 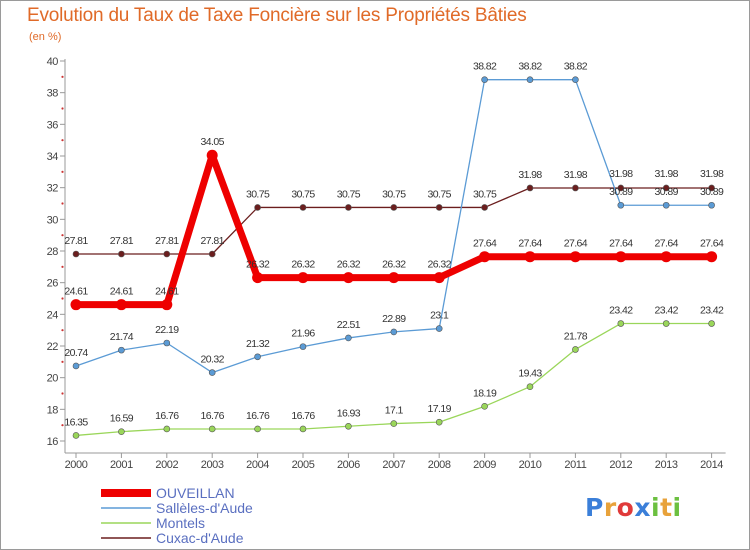 What do you see at coordinates (53, 442) in the screenshot?
I see `y-tick-label: 16` at bounding box center [53, 442].